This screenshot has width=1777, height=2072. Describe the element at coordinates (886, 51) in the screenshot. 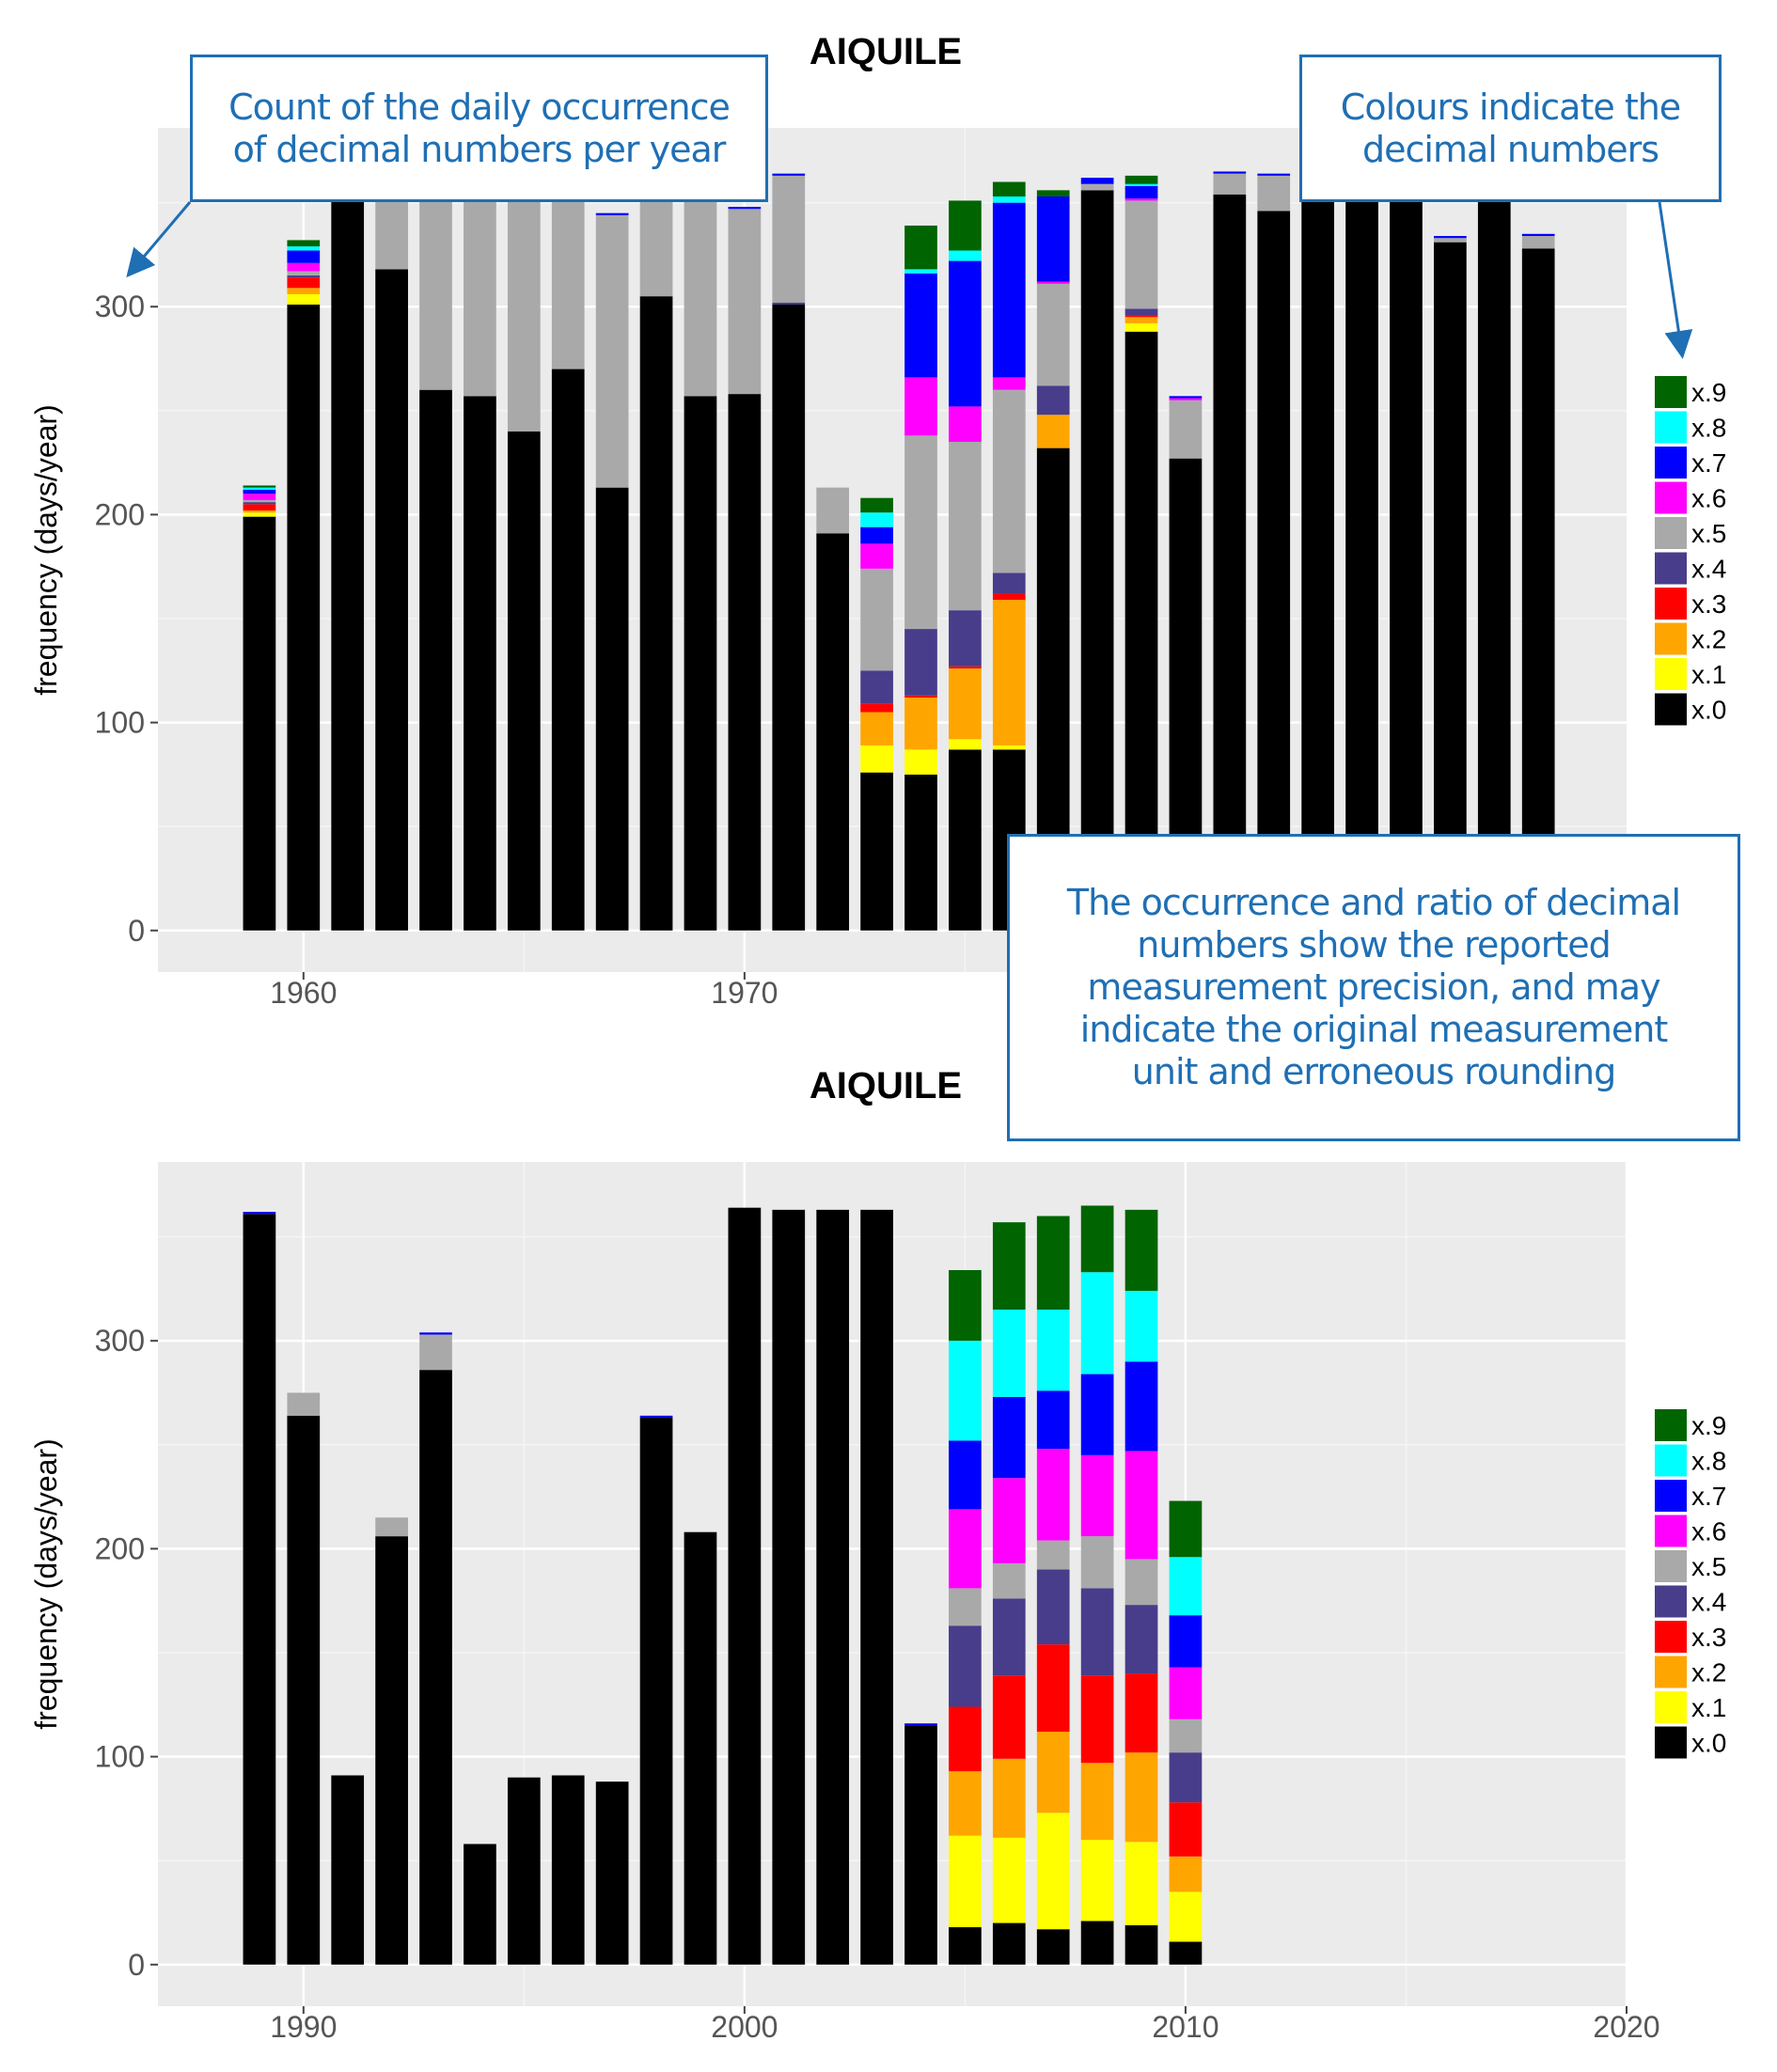

I see `chart-title: AIQUILE` at that location.